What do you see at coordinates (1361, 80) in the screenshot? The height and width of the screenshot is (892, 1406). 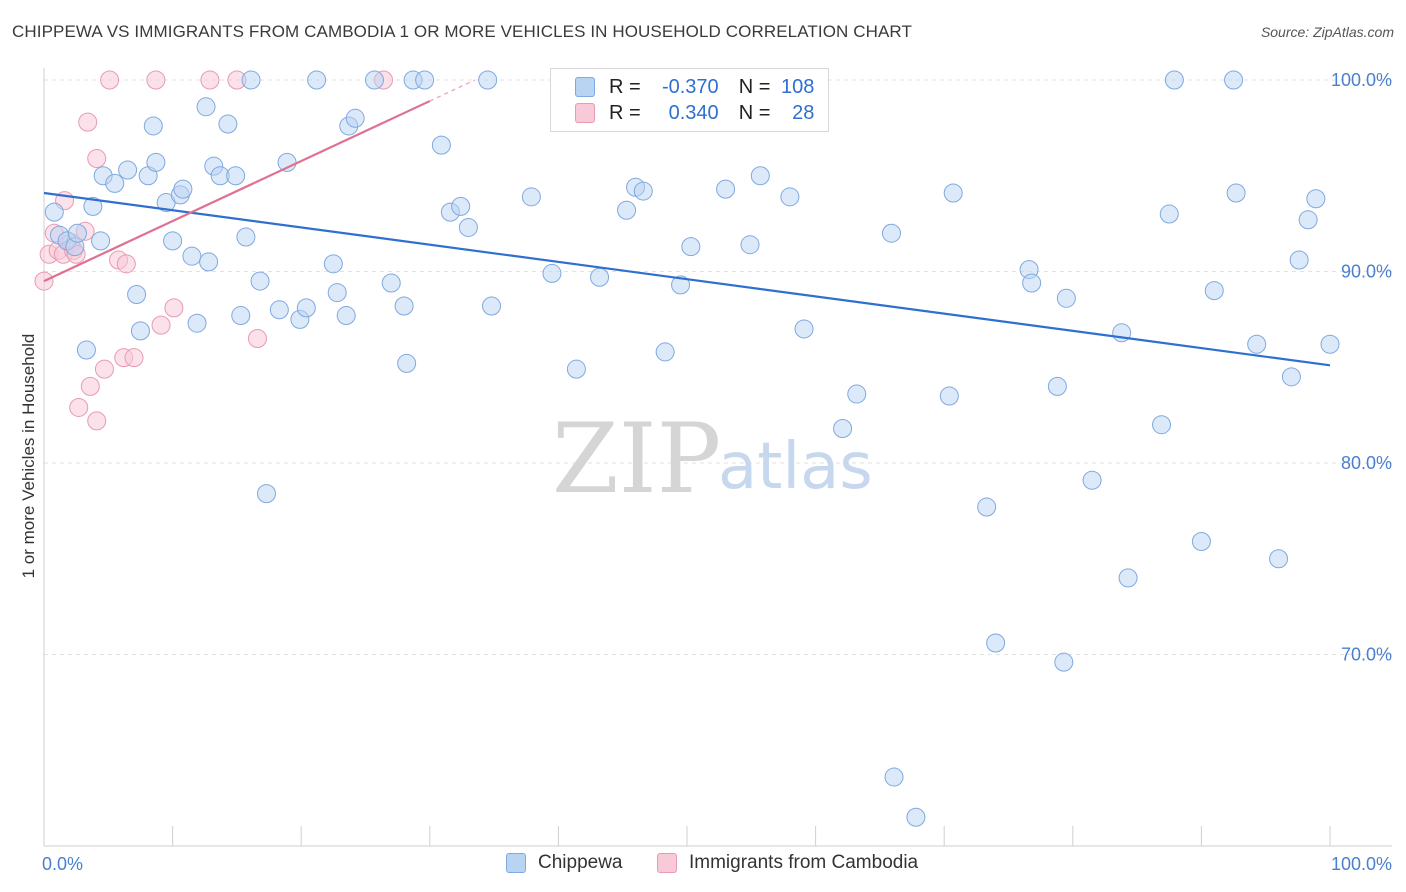 I see `y-tick-label: 100.0%` at bounding box center [1361, 80].